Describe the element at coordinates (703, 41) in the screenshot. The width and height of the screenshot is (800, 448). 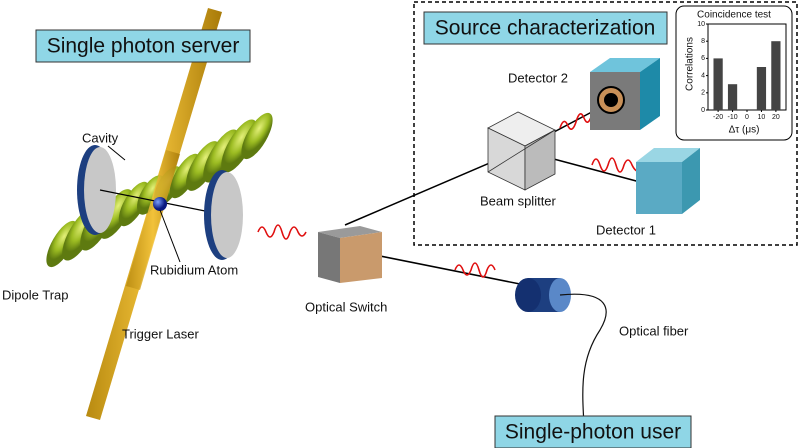
I see `y-tick-label: 8` at that location.